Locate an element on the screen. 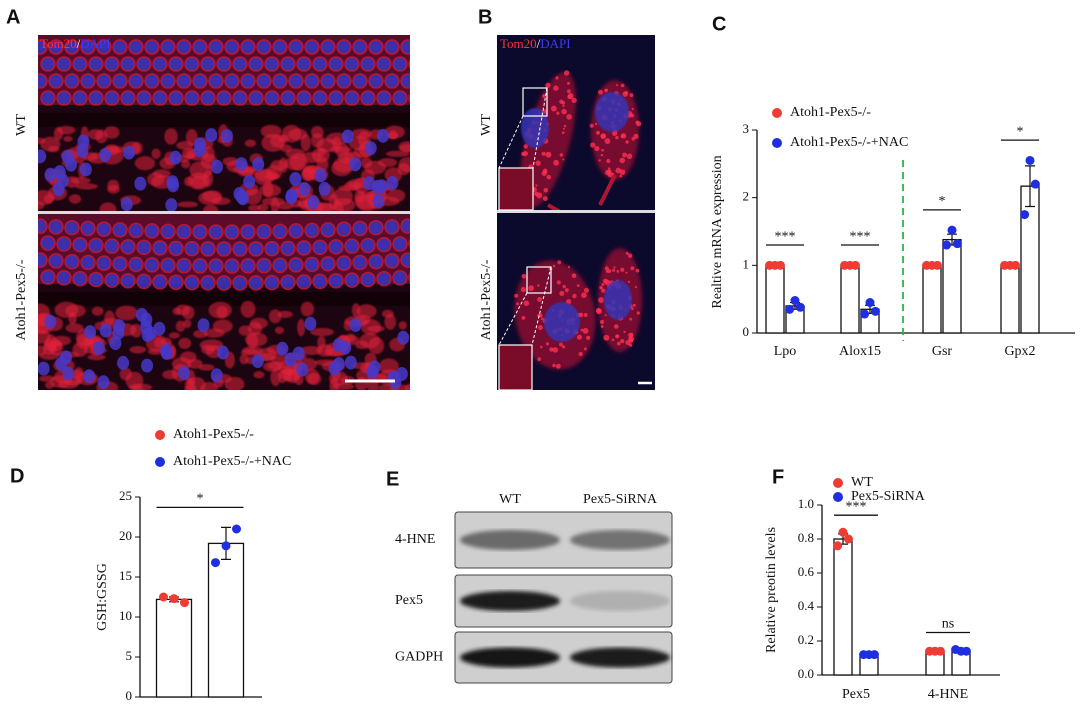 This screenshot has height=721, width=1080. y-tick-label: 0.0 is located at coordinates (806, 673).